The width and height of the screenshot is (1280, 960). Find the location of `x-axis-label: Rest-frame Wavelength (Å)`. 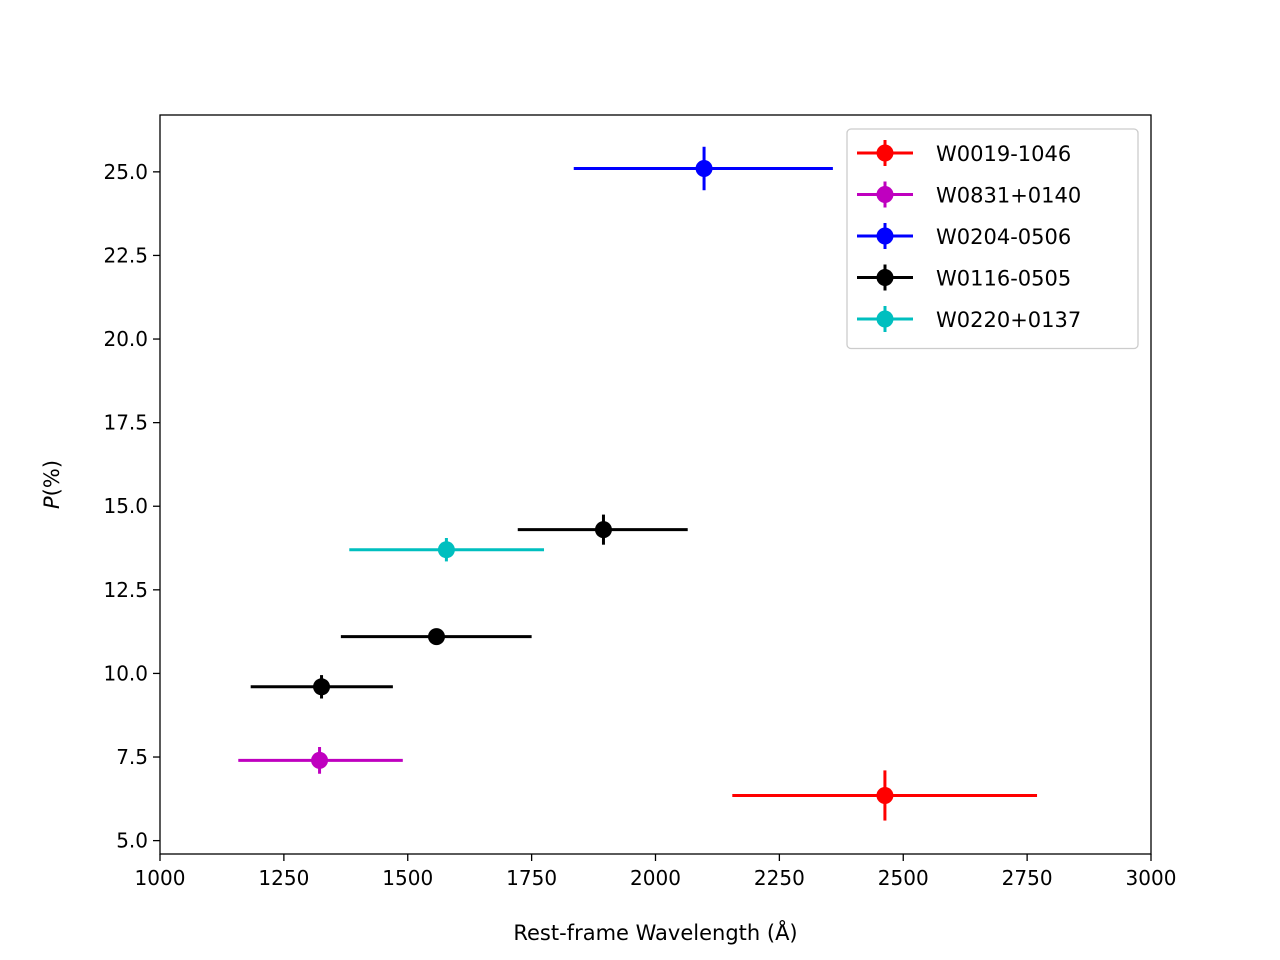

x-axis-label: Rest-frame Wavelength (Å) is located at coordinates (655, 932).